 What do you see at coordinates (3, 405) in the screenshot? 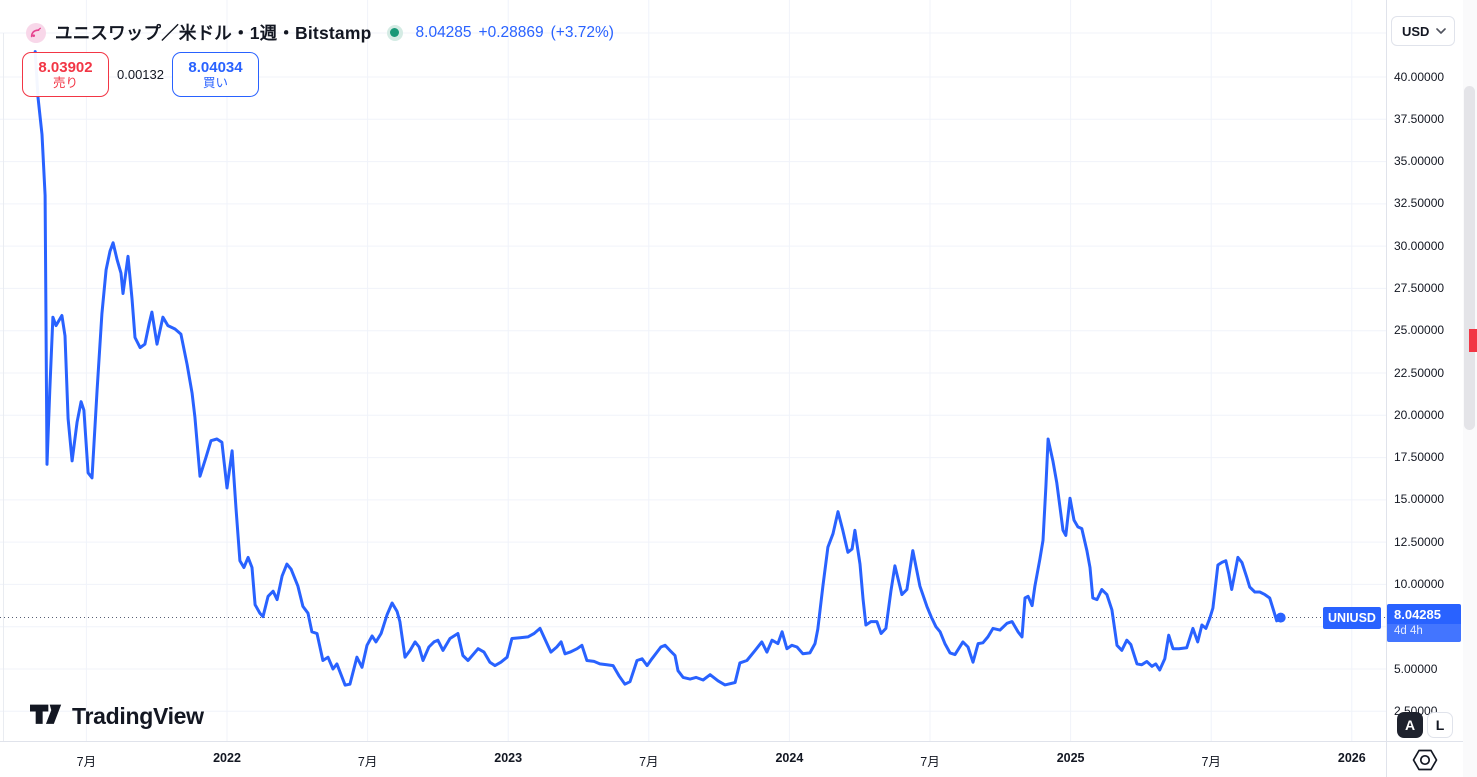
I see `left-pane-border` at bounding box center [3, 405].